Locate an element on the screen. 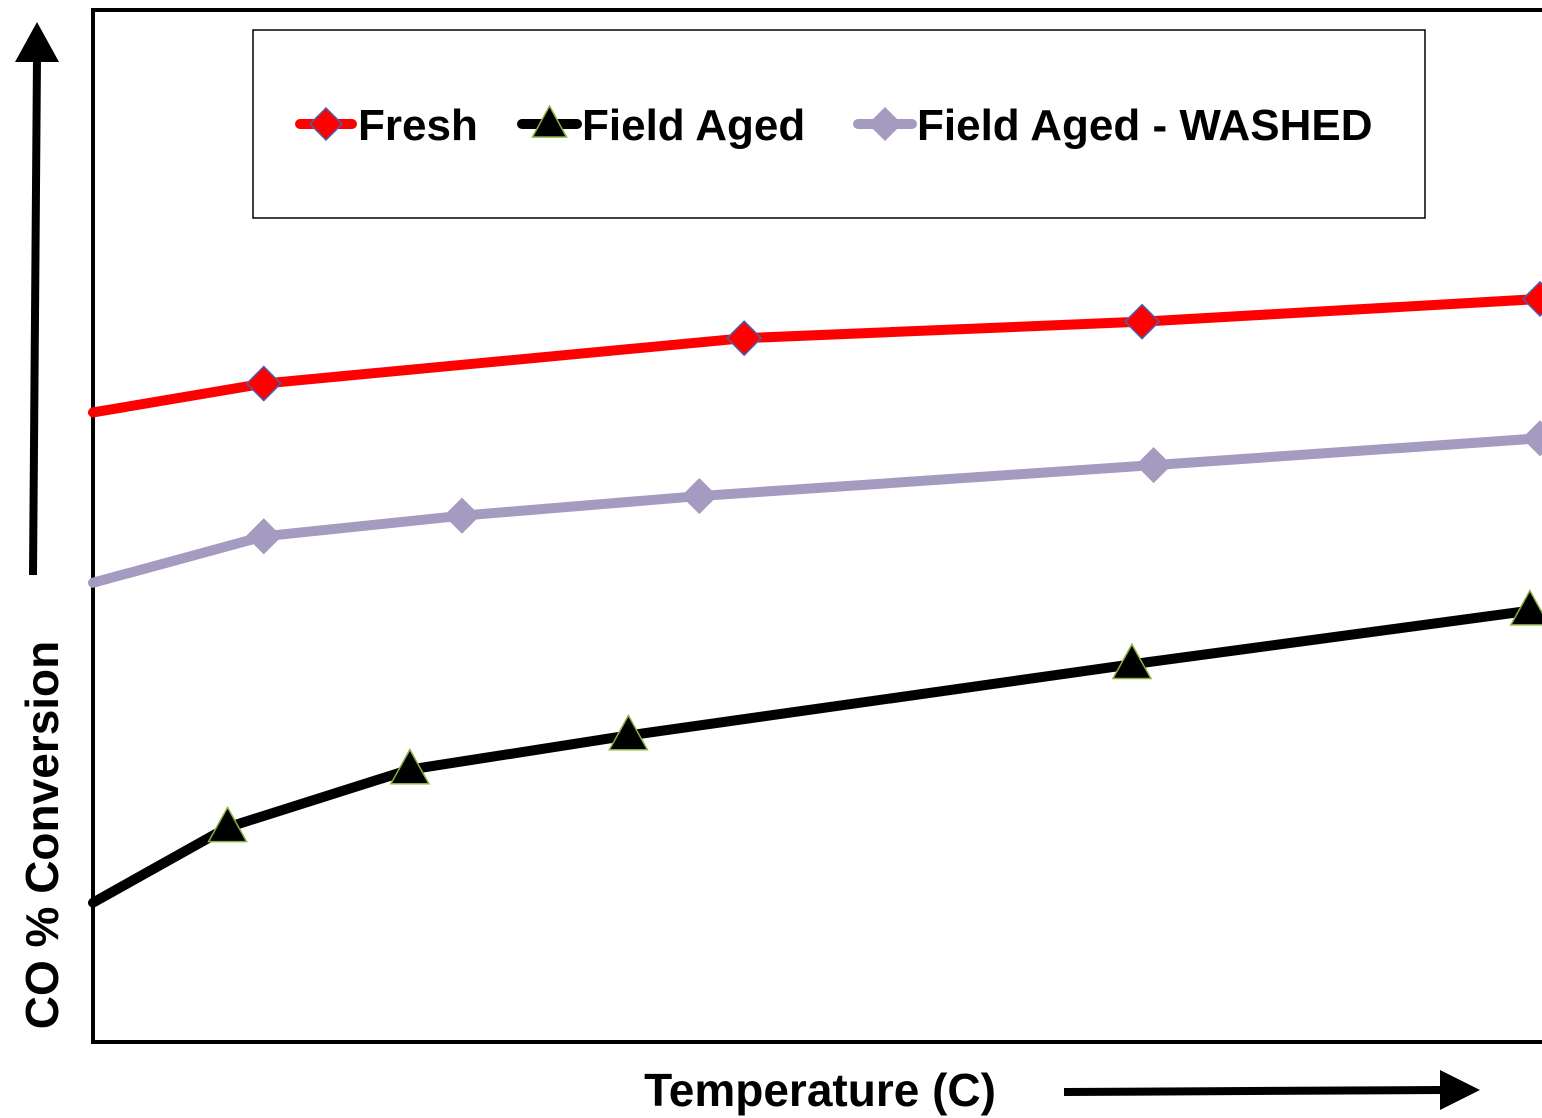 Image resolution: width=1542 pixels, height=1118 pixels. series-line-fresh is located at coordinates (815, 355).